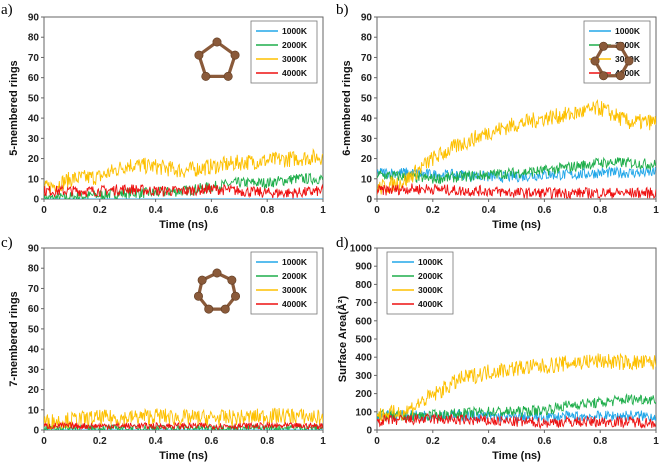 The image size is (669, 467). What do you see at coordinates (363, 412) in the screenshot?
I see `y-tick-label: 100` at bounding box center [363, 412].